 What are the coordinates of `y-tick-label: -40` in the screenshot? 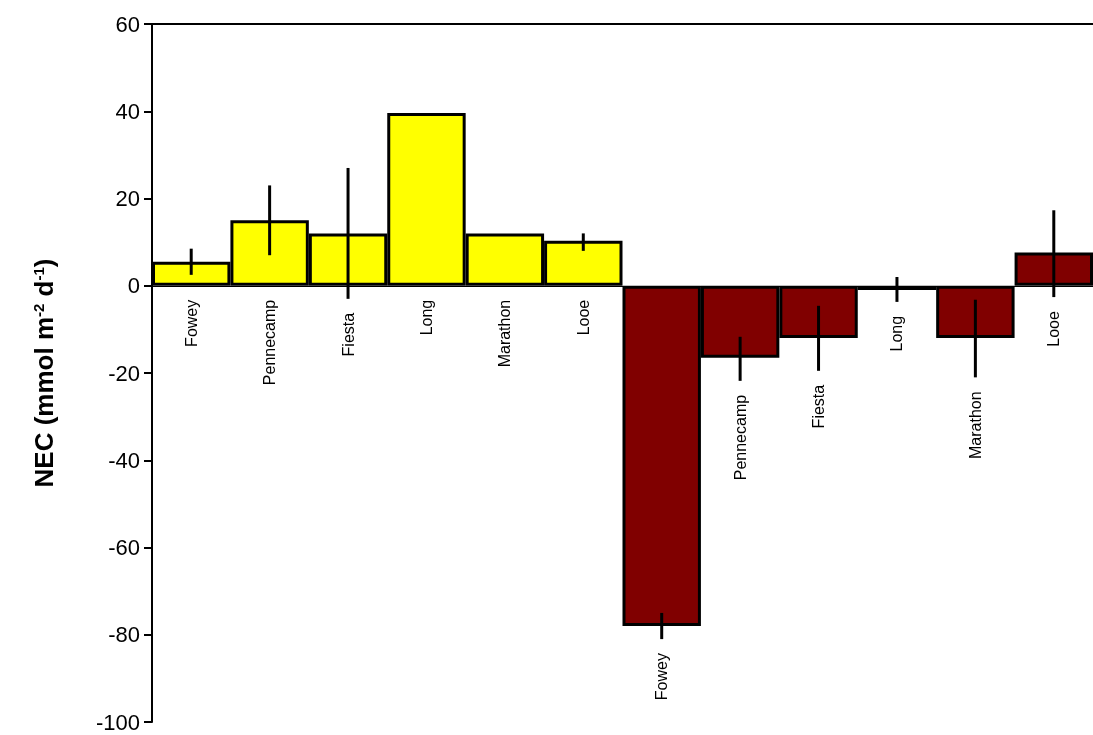 It's located at (124, 460).